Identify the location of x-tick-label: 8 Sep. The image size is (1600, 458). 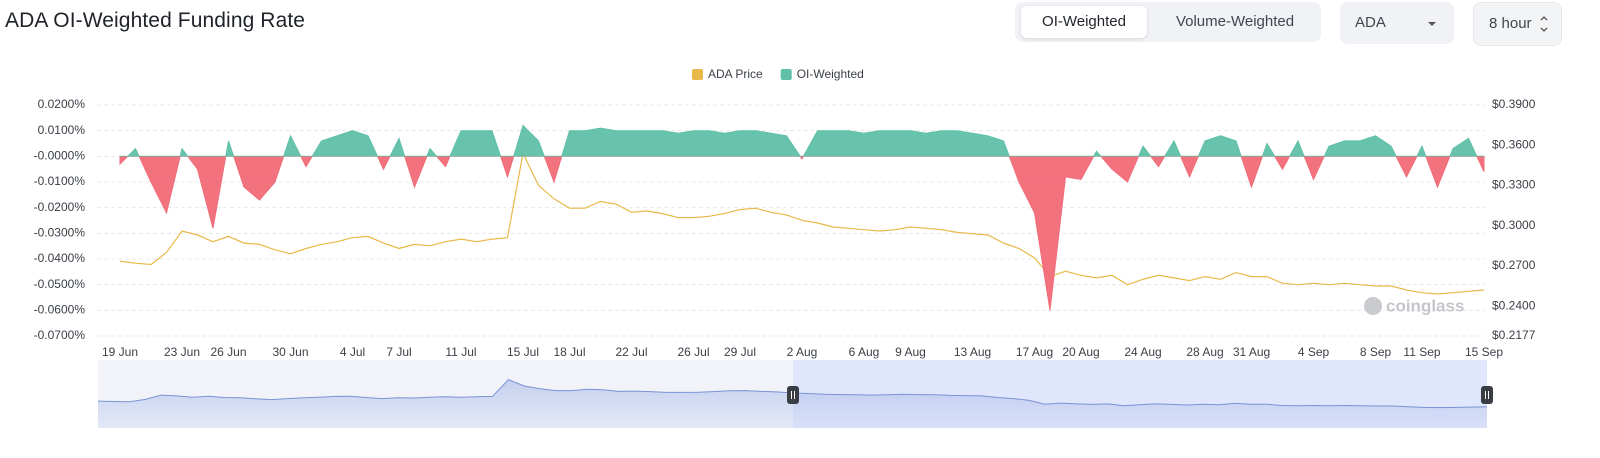
(1376, 352).